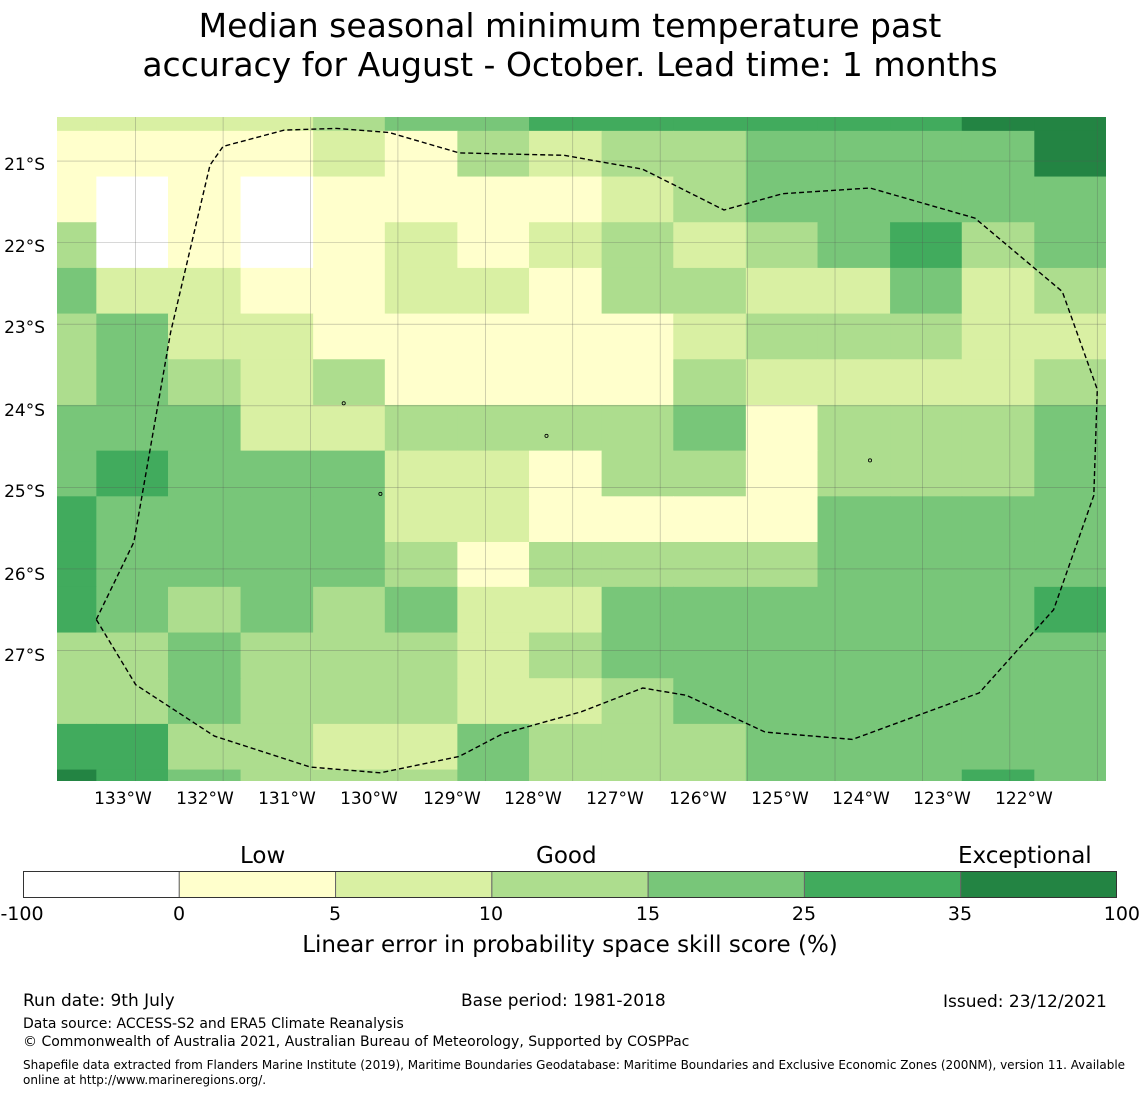 This screenshot has height=1095, width=1140. Describe the element at coordinates (24, 247) in the screenshot. I see `lat-label: 22°S` at that location.